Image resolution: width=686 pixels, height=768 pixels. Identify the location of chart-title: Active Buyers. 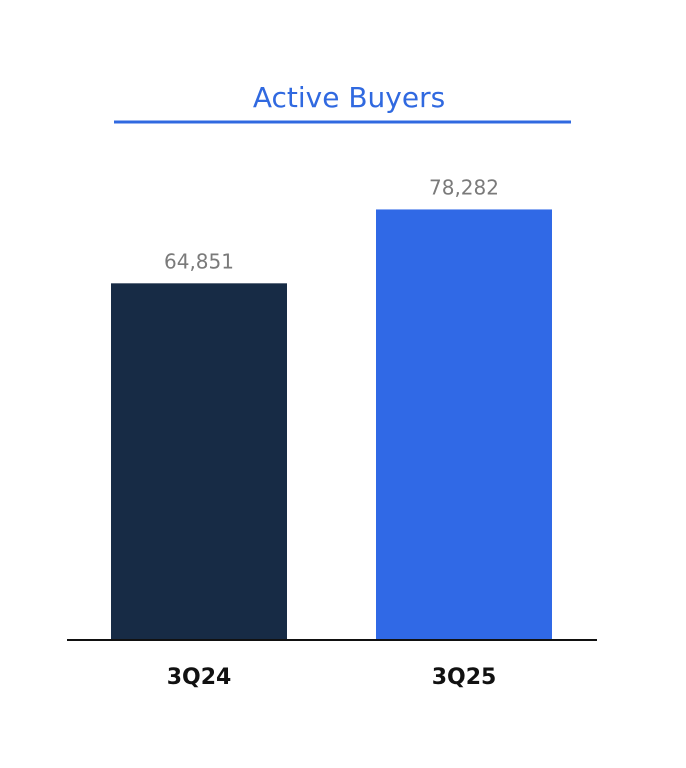
(349, 97).